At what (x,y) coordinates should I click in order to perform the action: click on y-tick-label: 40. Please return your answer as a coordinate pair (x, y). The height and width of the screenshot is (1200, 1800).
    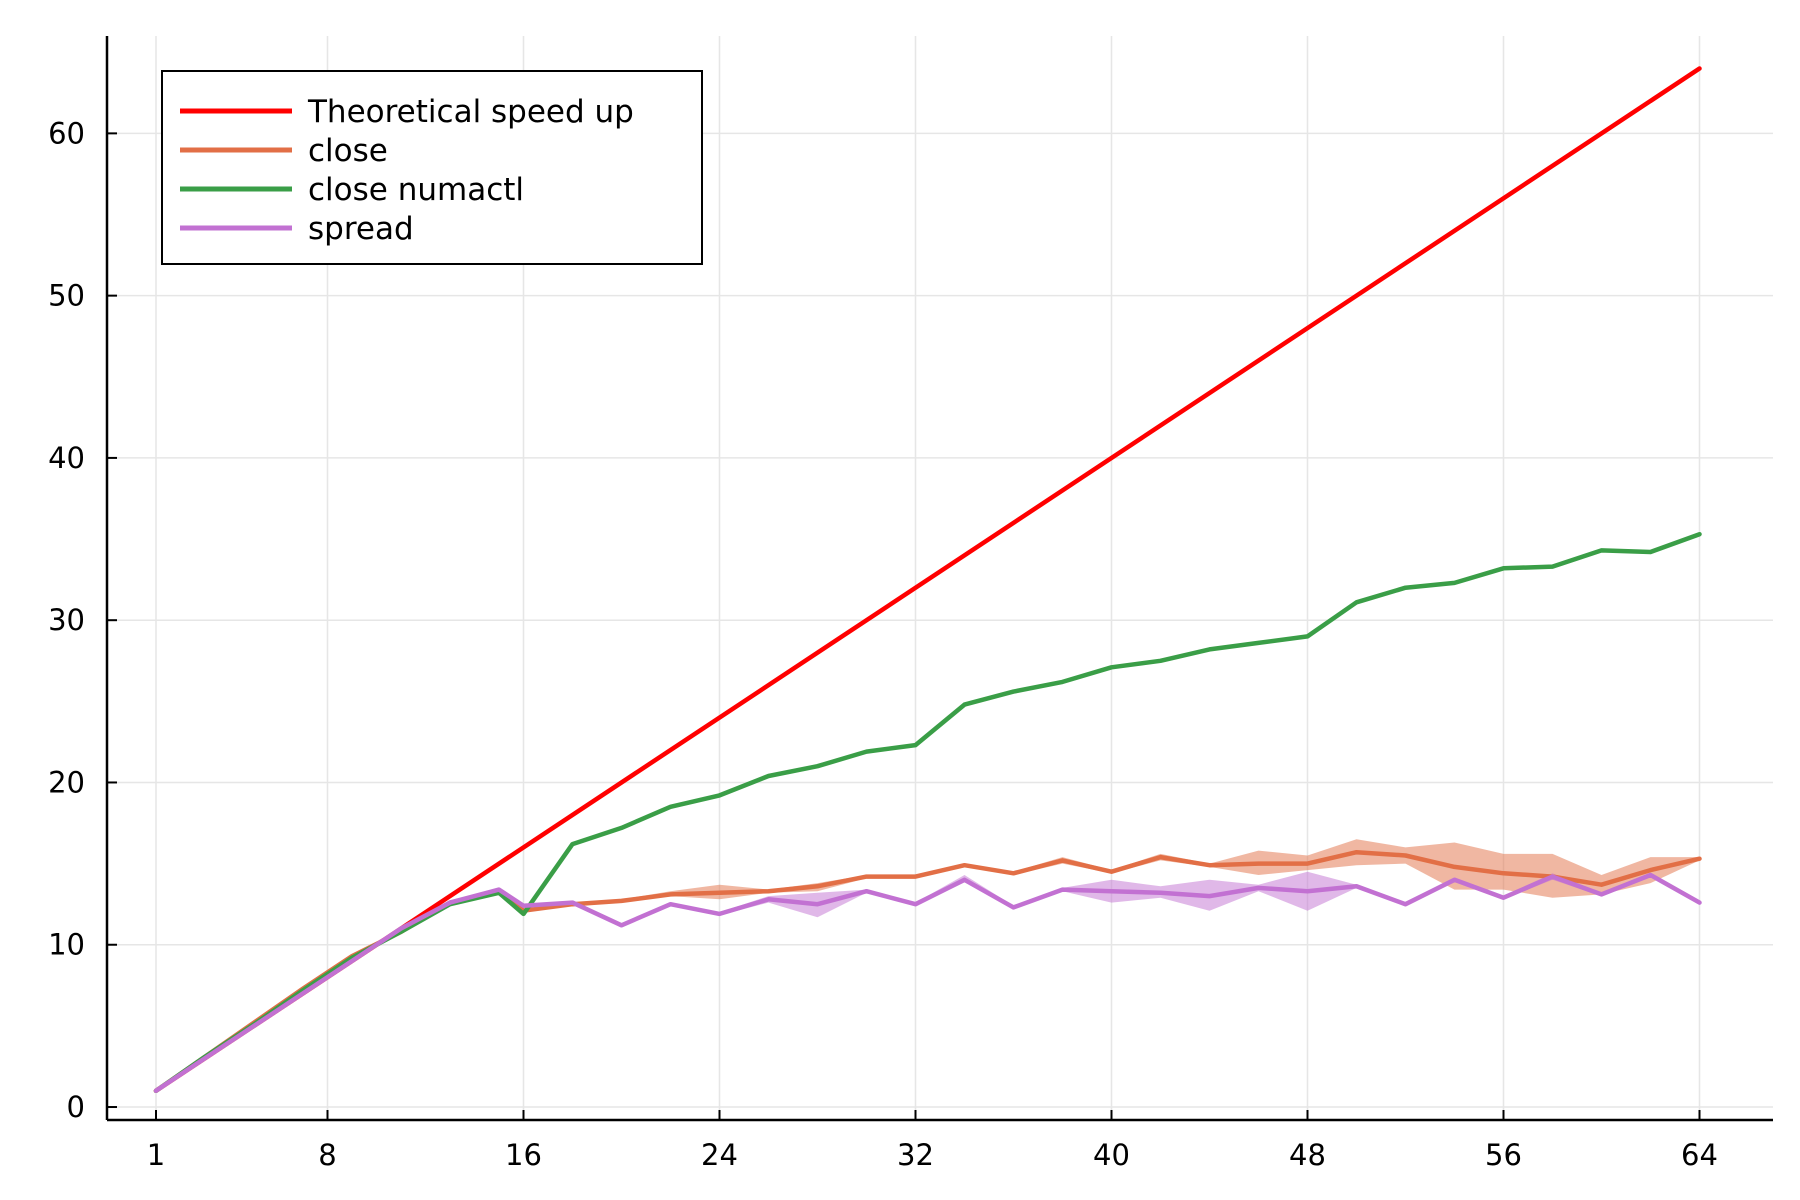
    Looking at the image, I should click on (66, 458).